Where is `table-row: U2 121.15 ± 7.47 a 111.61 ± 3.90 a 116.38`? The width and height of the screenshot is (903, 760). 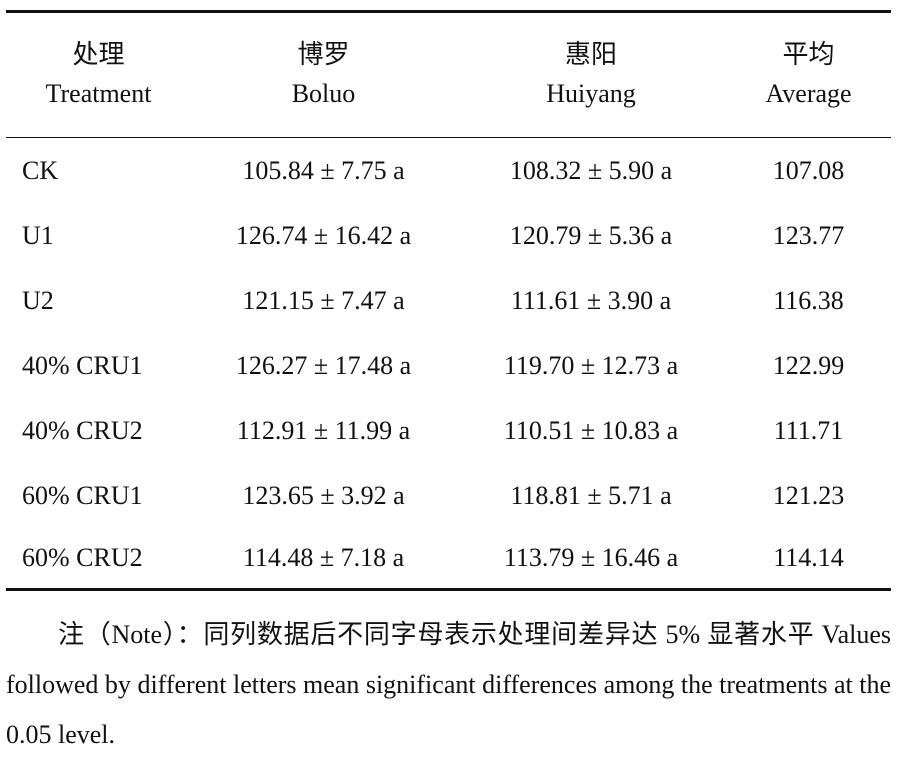
table-row: U2 121.15 ± 7.47 a 111.61 ± 3.90 a 116.38 is located at coordinates (448, 300).